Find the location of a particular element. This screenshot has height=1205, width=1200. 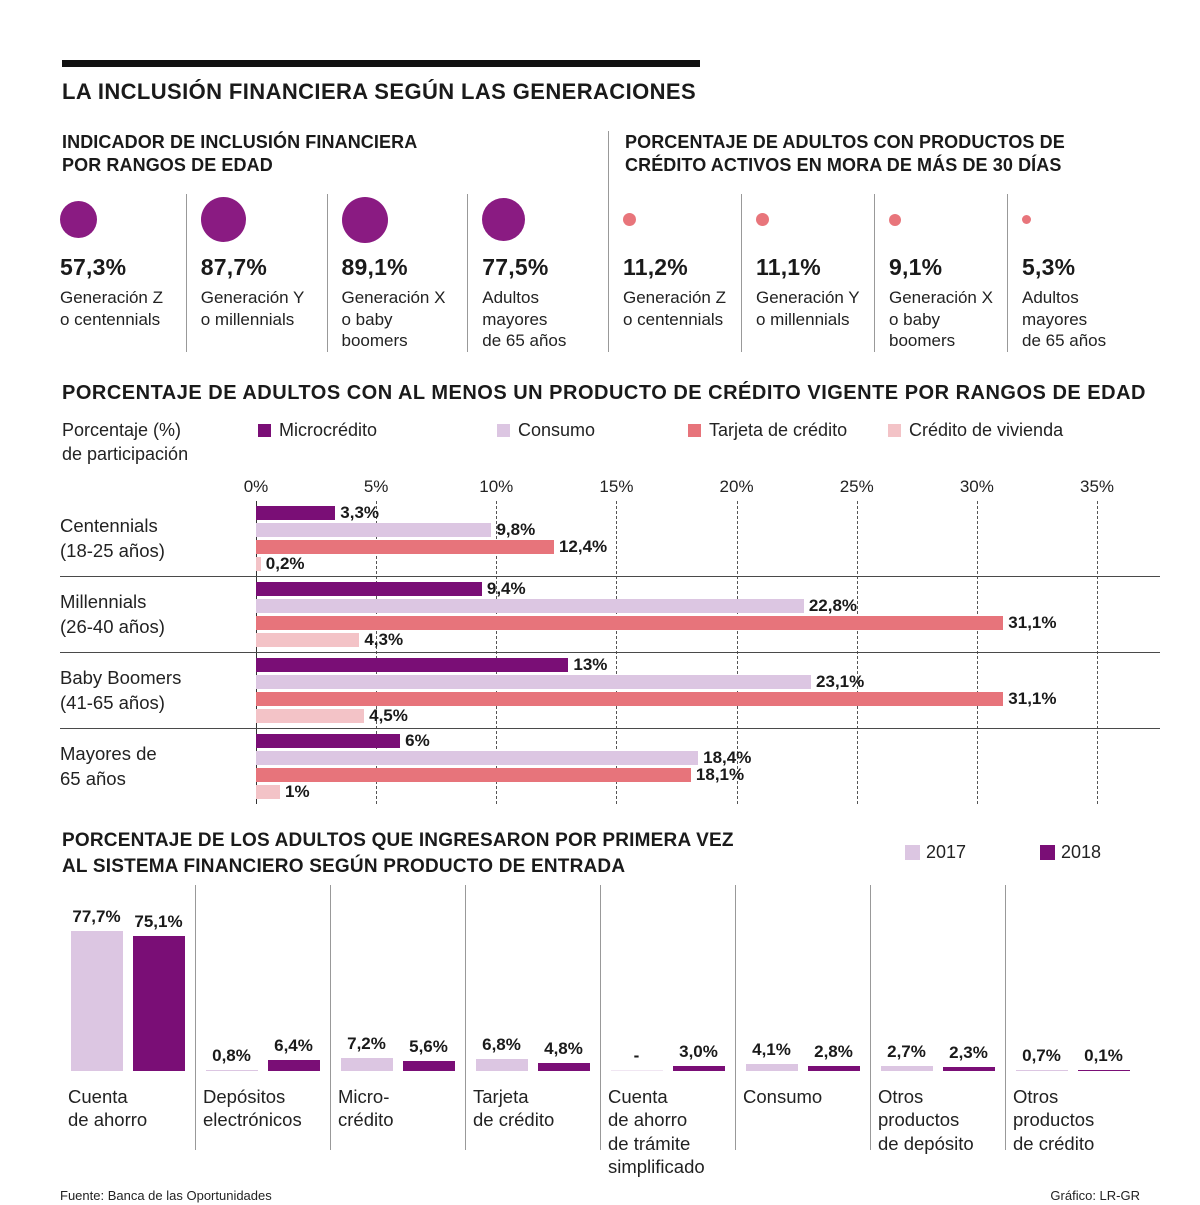

value-label: 3,3% is located at coordinates (360, 513).